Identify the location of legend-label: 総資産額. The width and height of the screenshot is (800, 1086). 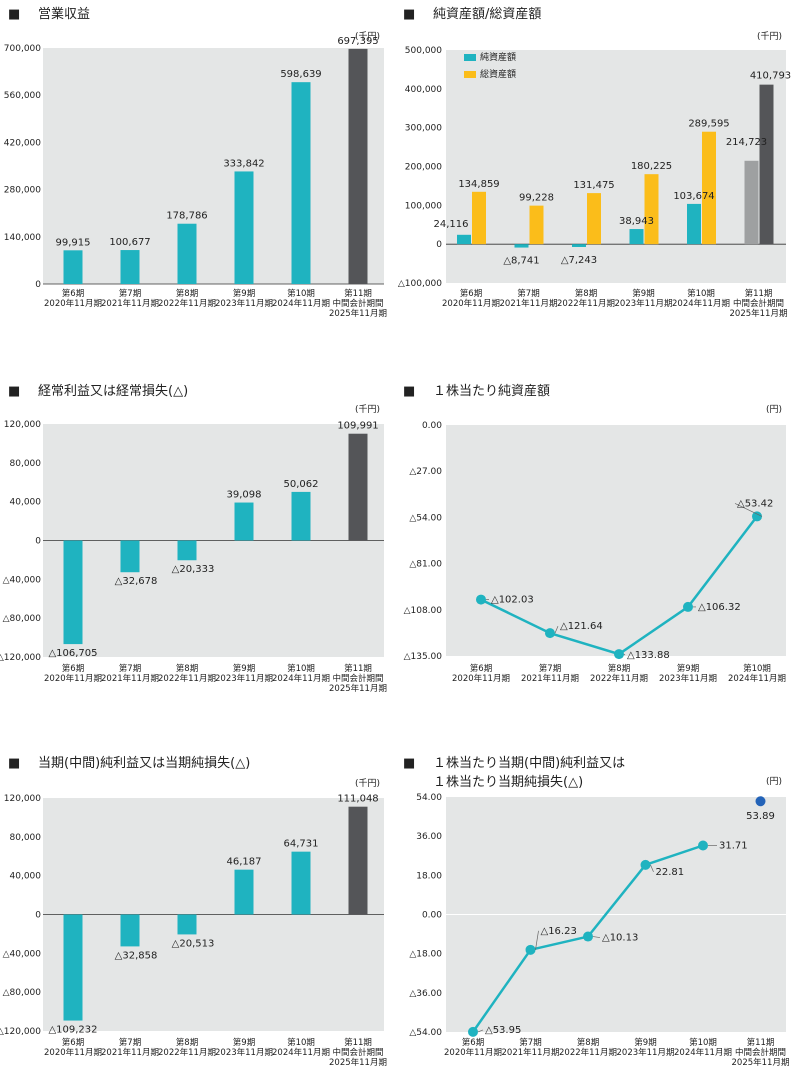
(498, 74).